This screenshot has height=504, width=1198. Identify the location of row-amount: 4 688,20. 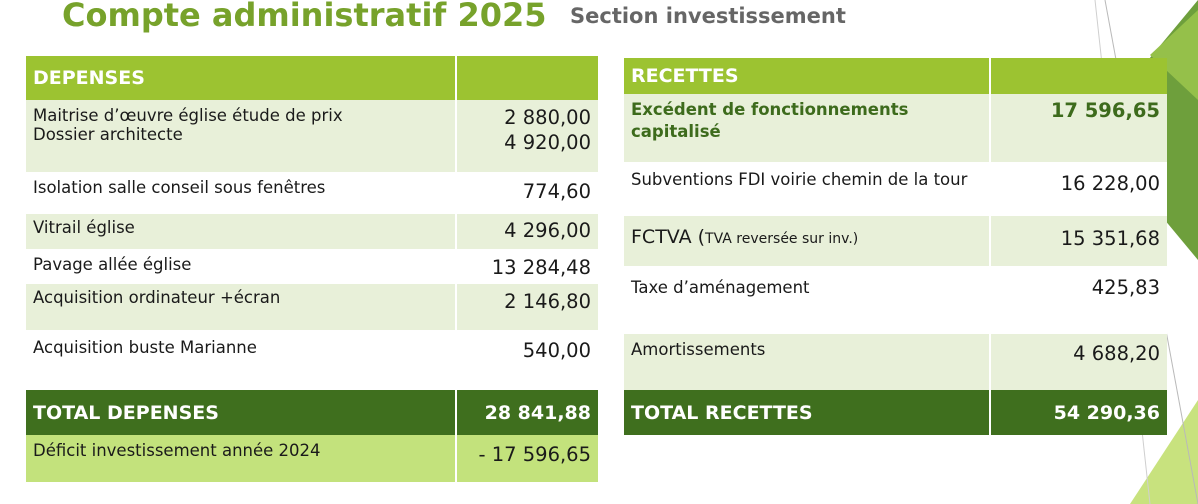
(1078, 362).